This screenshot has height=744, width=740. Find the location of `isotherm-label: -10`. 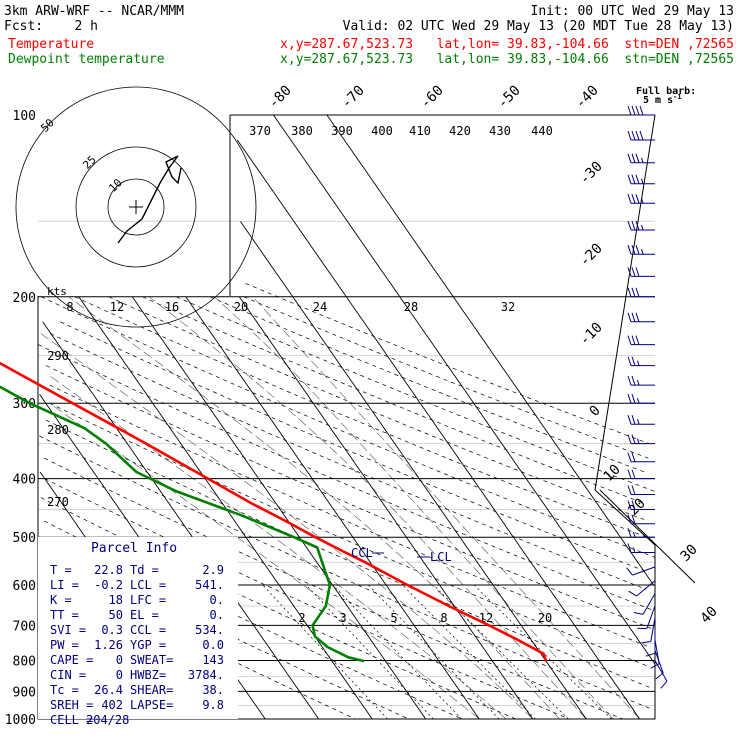

isotherm-label: -10 is located at coordinates (591, 334).